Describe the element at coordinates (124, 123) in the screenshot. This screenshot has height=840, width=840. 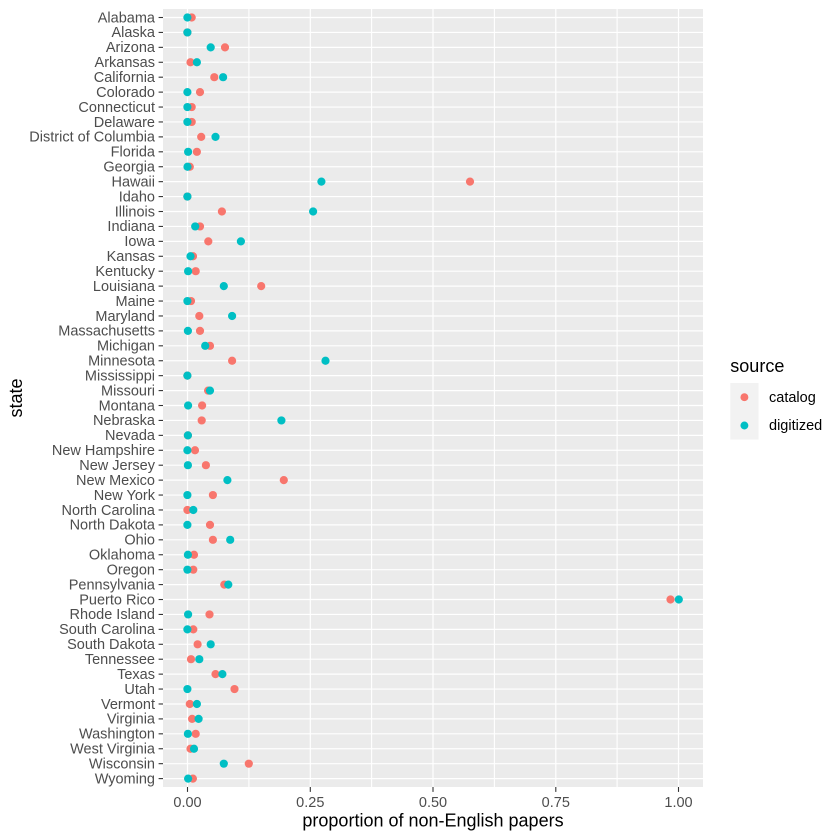
I see `svg-text: Delaware` at that location.